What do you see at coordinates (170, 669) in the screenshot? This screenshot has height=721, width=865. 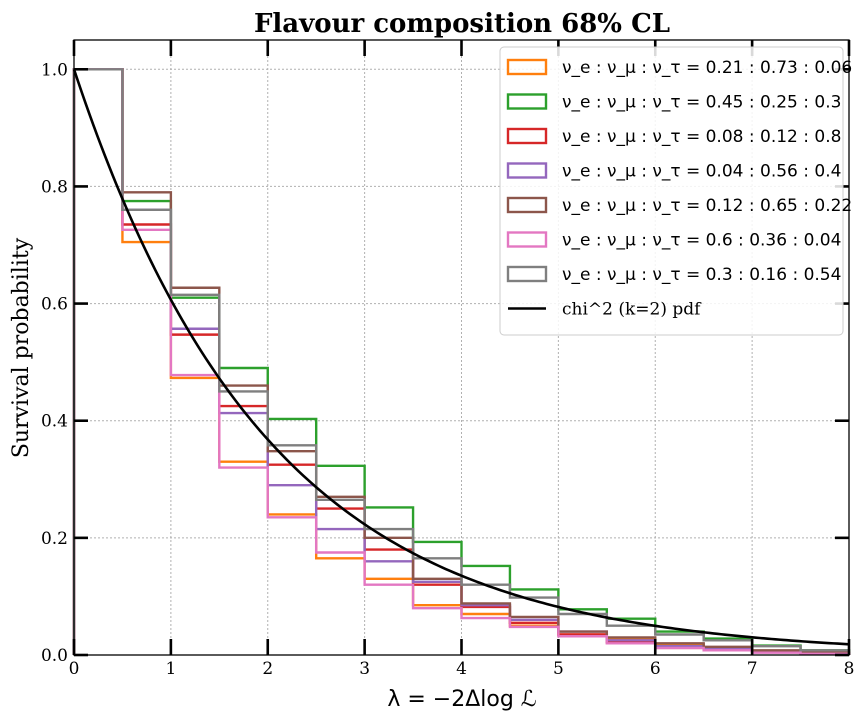 I see `x-tick-label: 1` at bounding box center [170, 669].